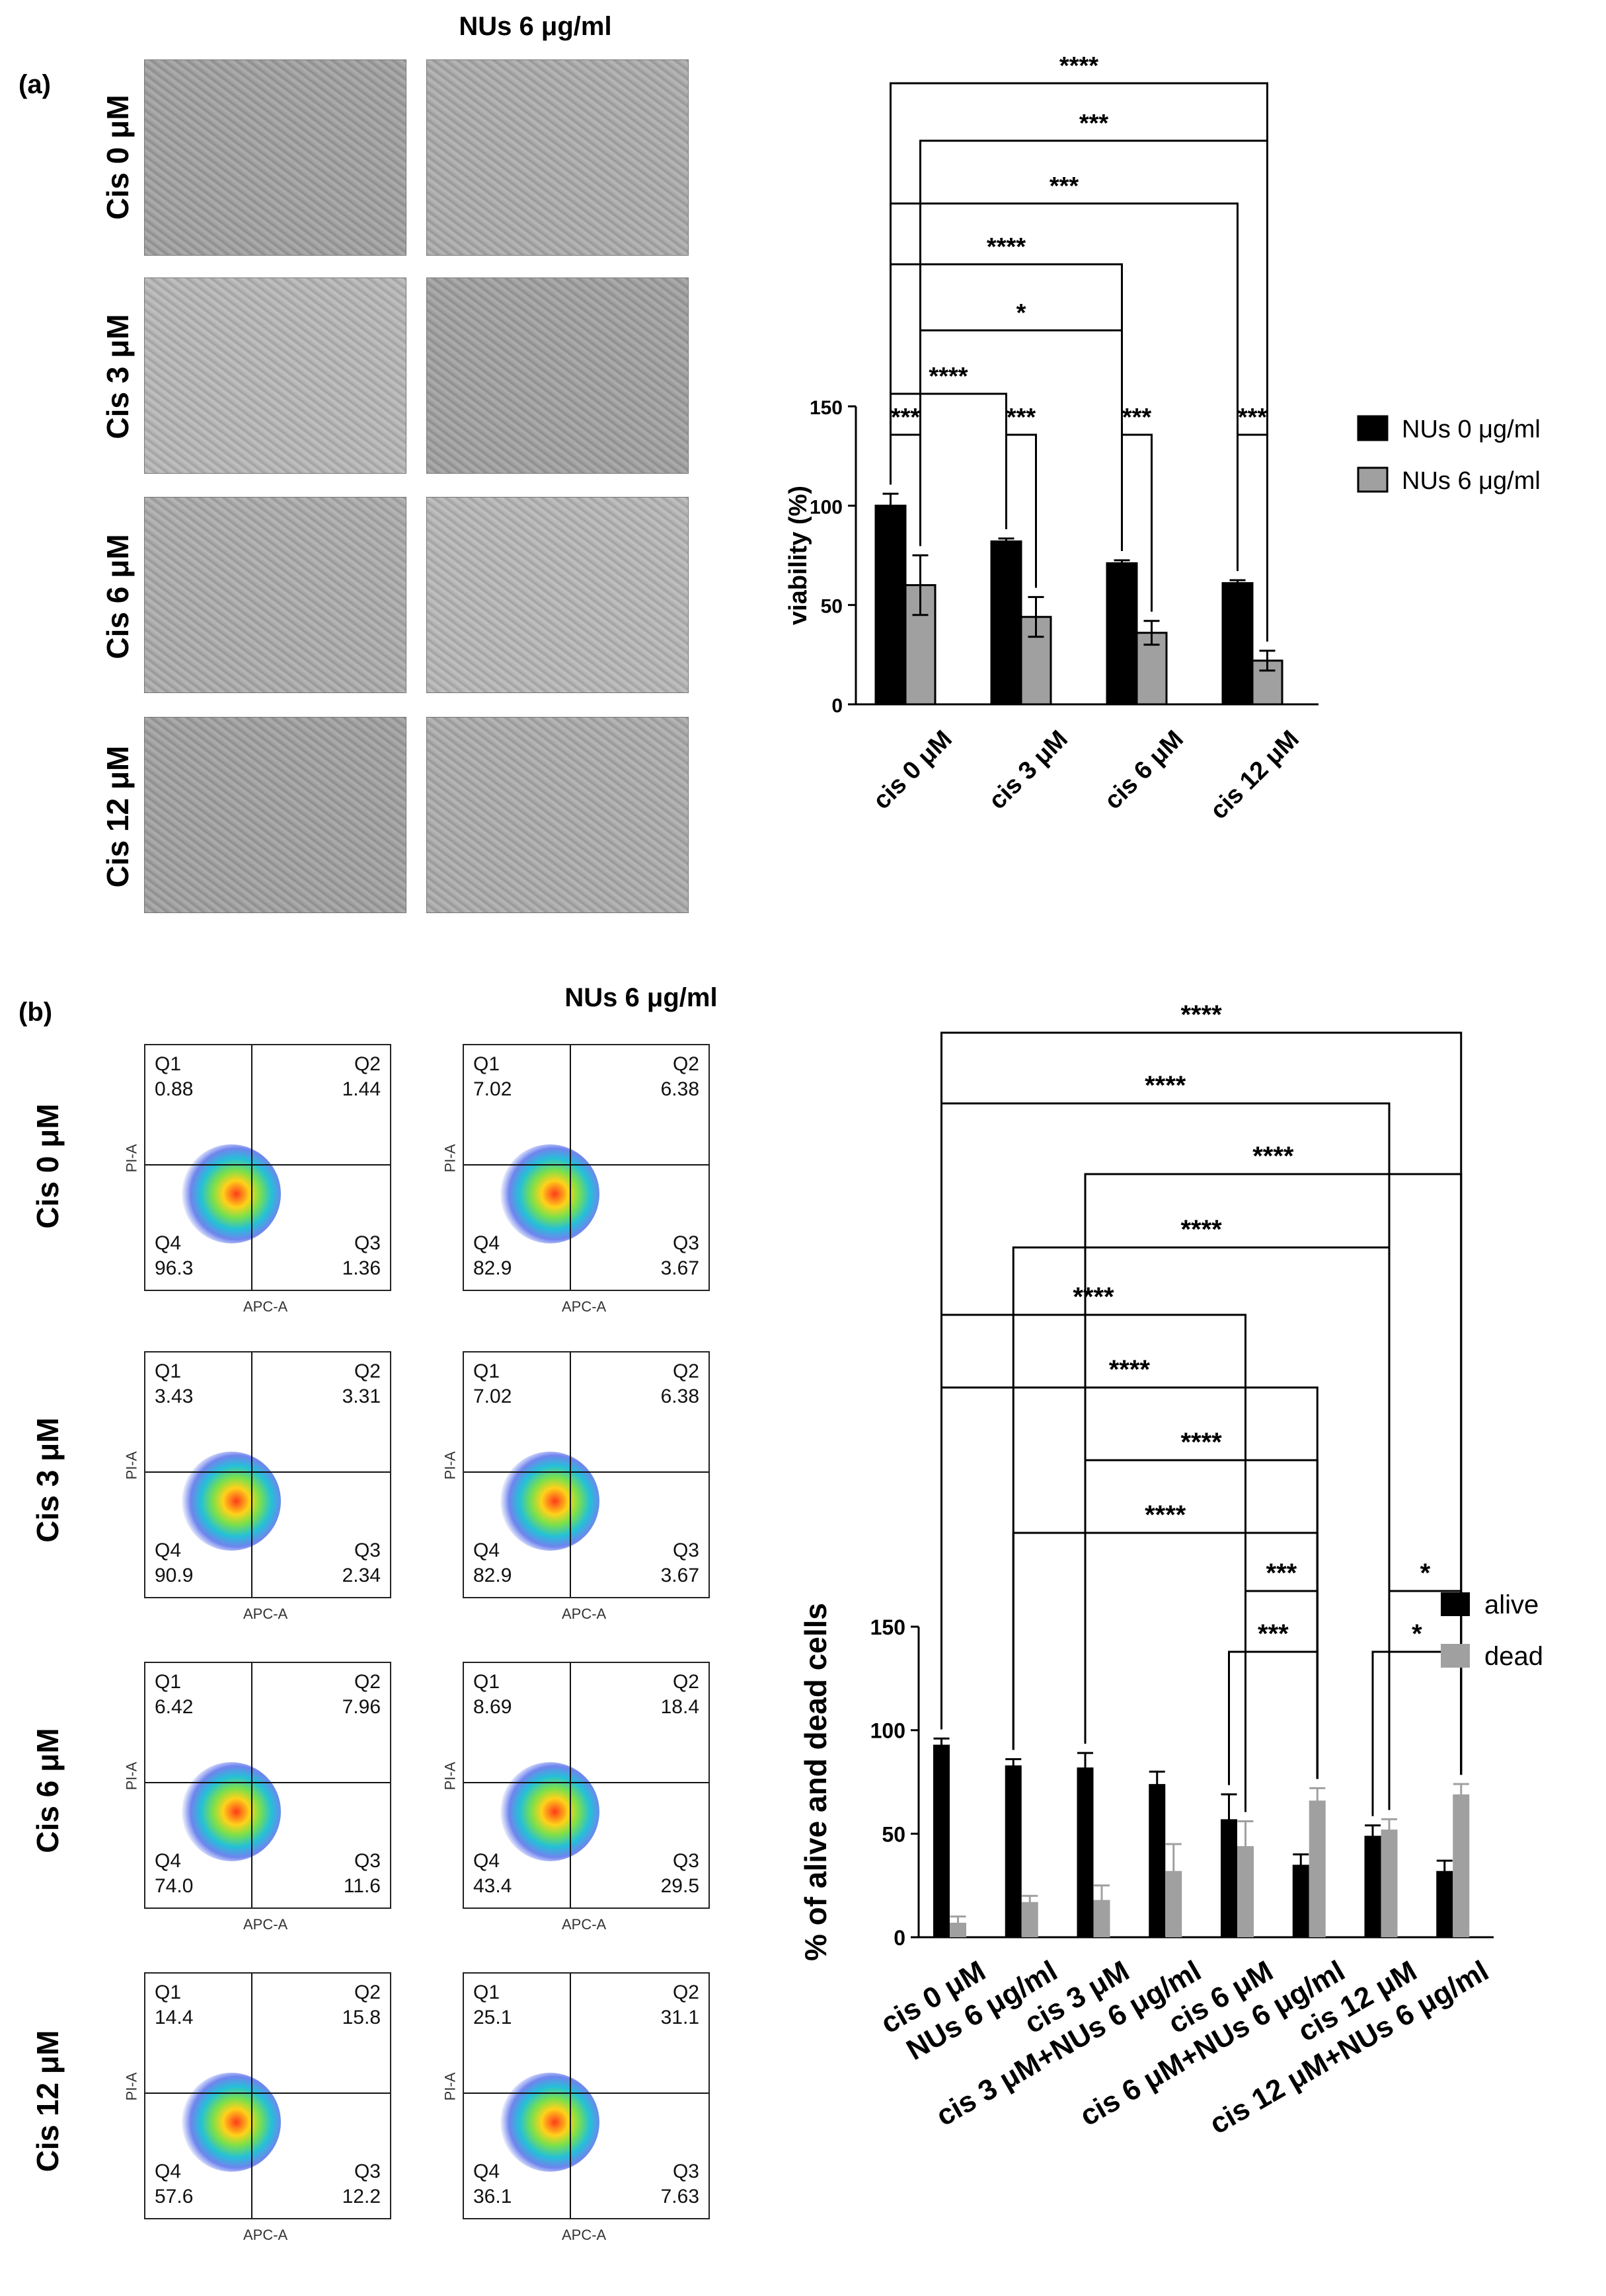 Image resolution: width=1606 pixels, height=2296 pixels. I want to click on quadrant-percentage: 7.02, so click(492, 1089).